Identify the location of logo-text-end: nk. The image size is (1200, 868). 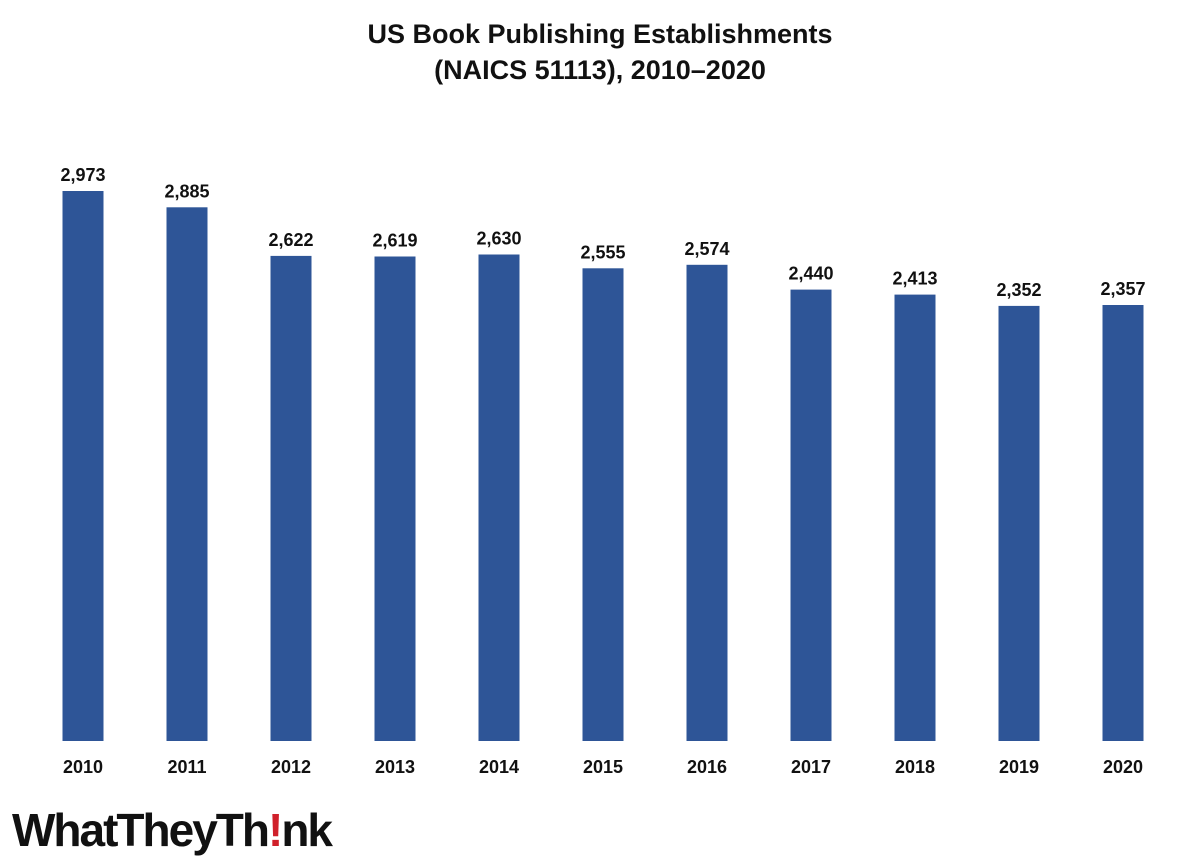
(307, 830).